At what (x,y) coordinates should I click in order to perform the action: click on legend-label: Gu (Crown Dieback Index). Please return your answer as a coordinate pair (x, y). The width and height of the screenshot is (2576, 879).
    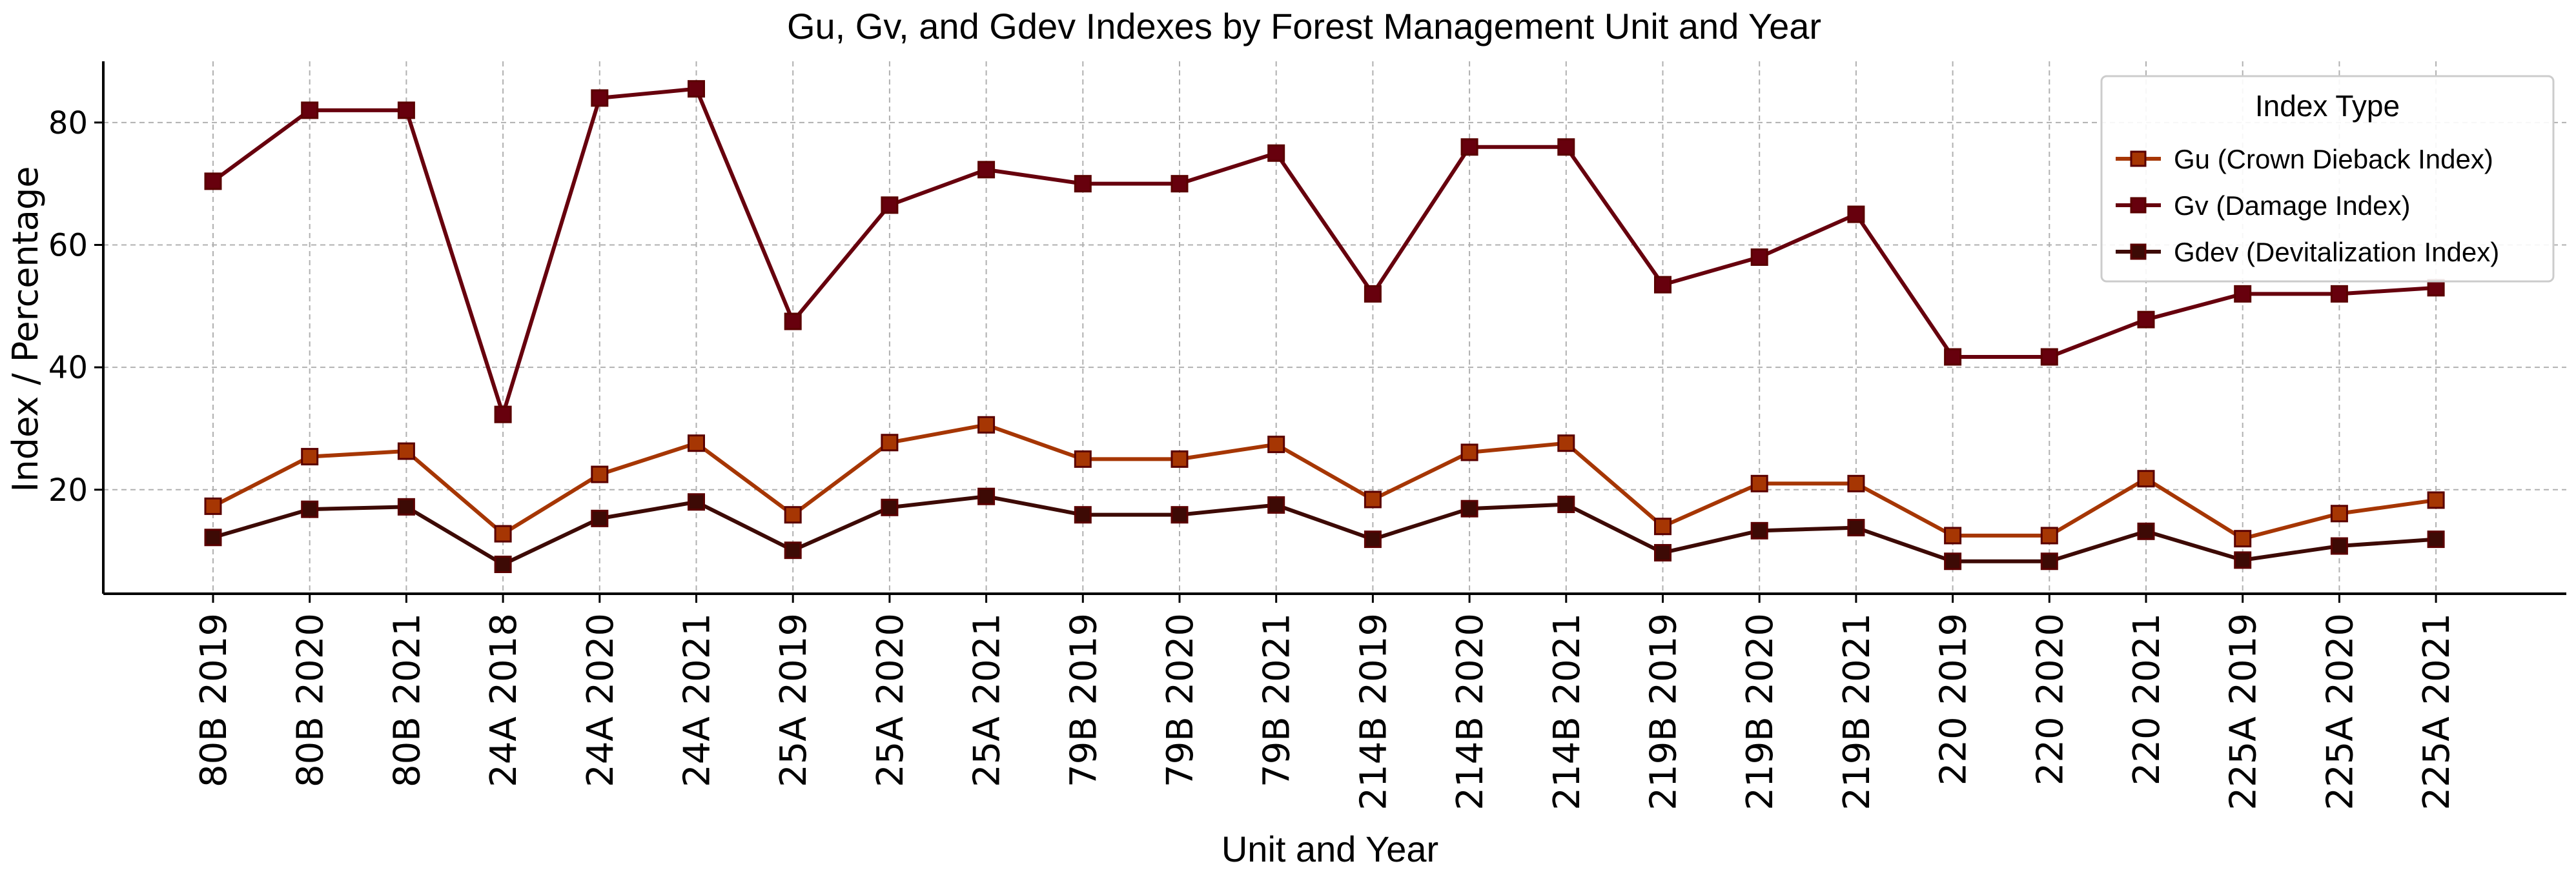
    Looking at the image, I should click on (2333, 159).